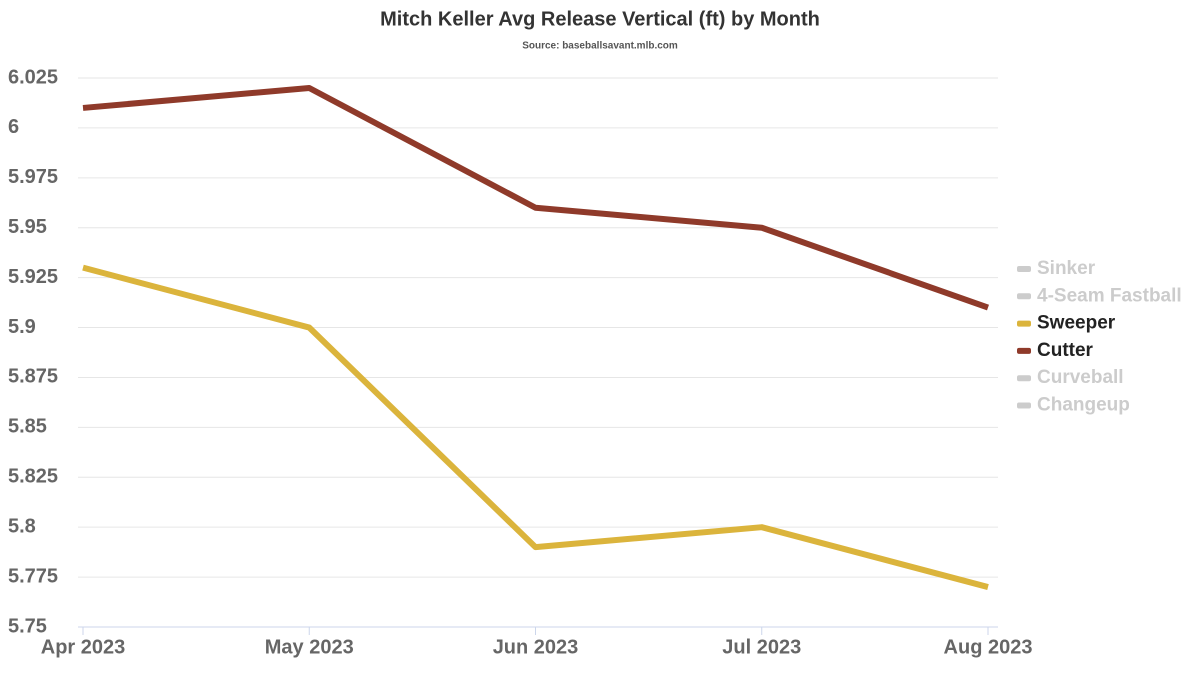 Image resolution: width=1200 pixels, height=675 pixels. I want to click on legend-label: Changeup, so click(1083, 405).